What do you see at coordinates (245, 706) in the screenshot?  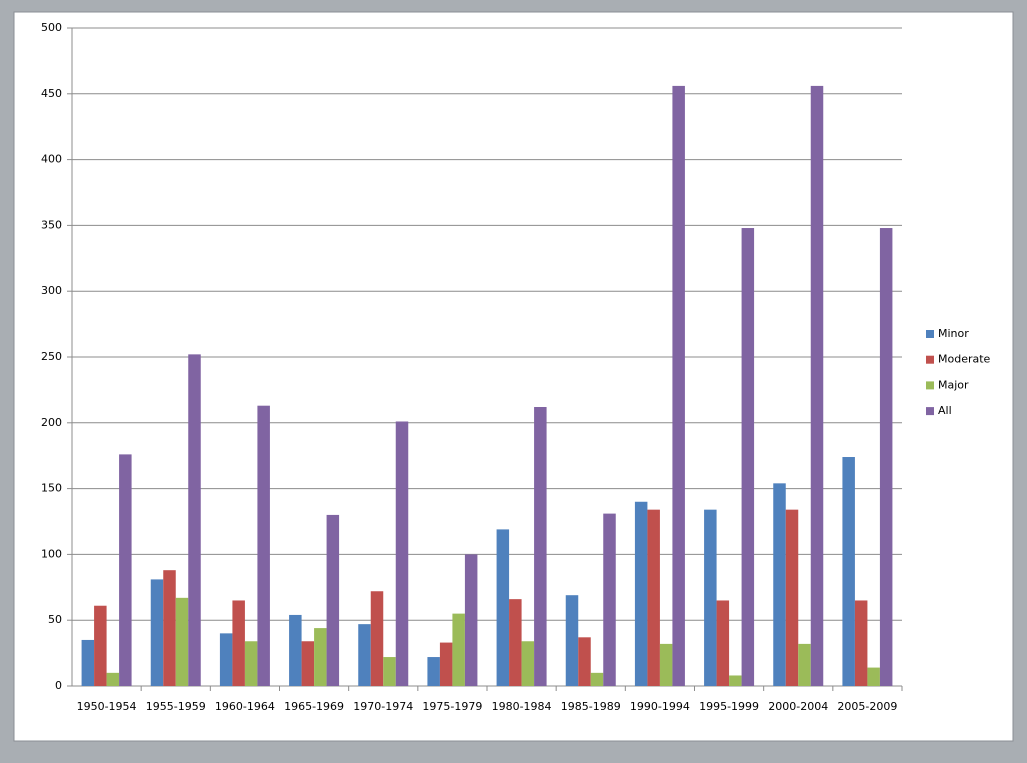 I see `x-tick-label: 1960-1964` at bounding box center [245, 706].